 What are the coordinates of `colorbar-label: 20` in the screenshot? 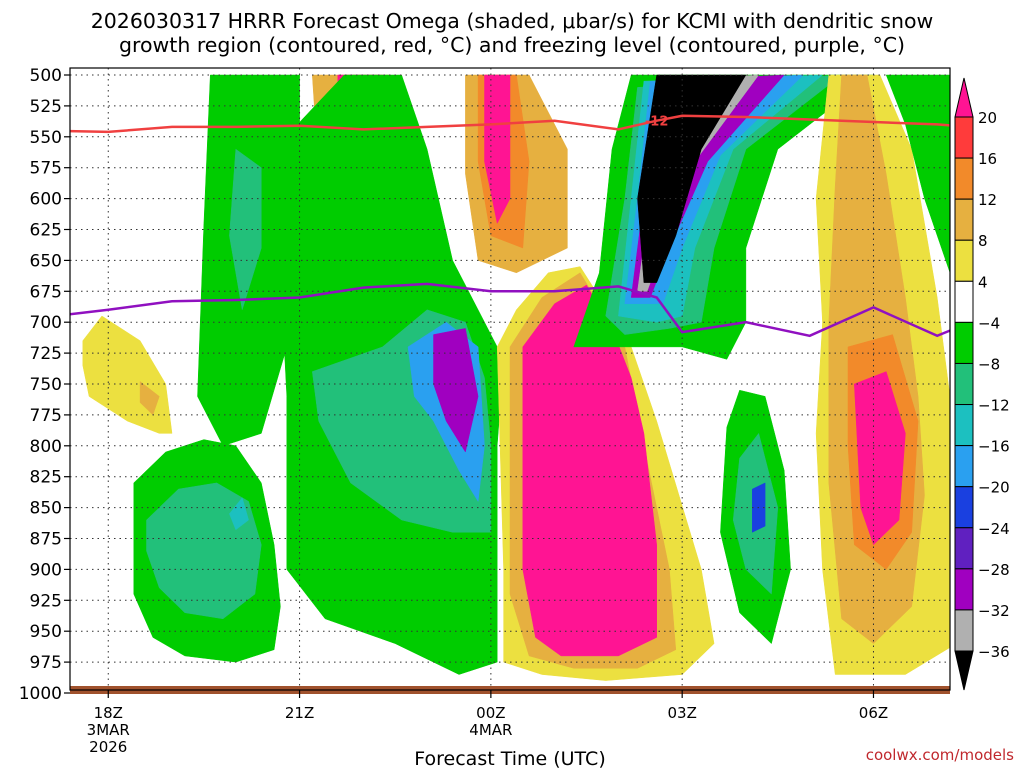 It's located at (987, 118).